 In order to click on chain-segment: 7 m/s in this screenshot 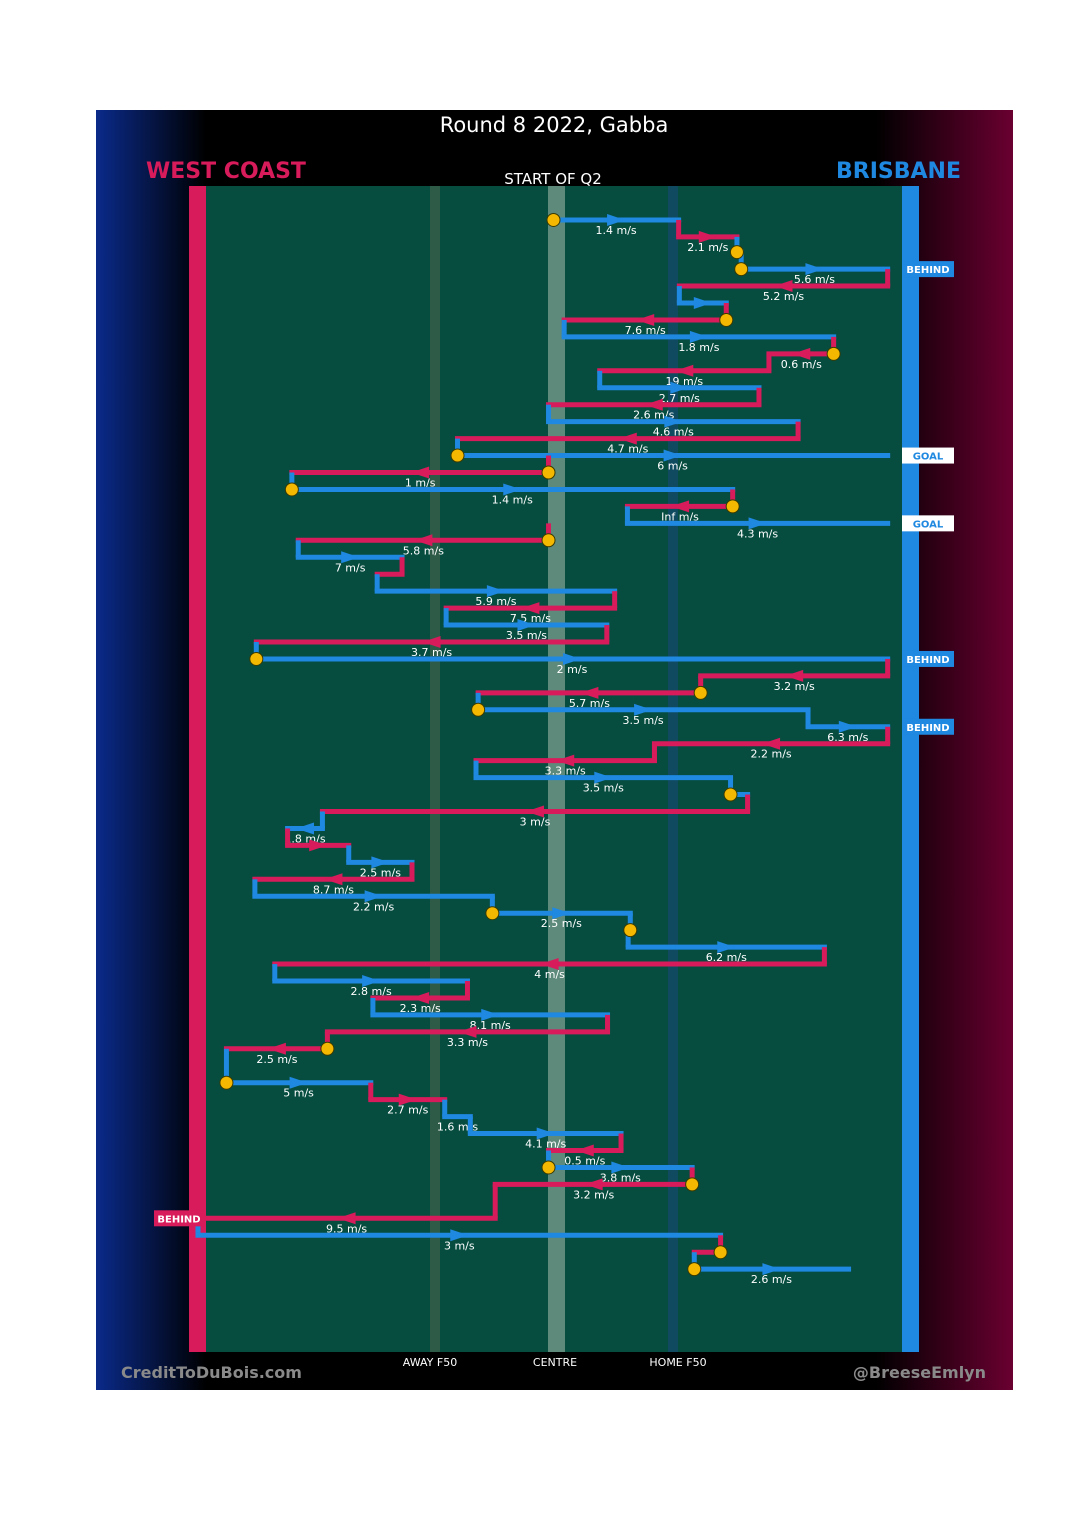, I will do `click(350, 557)`.